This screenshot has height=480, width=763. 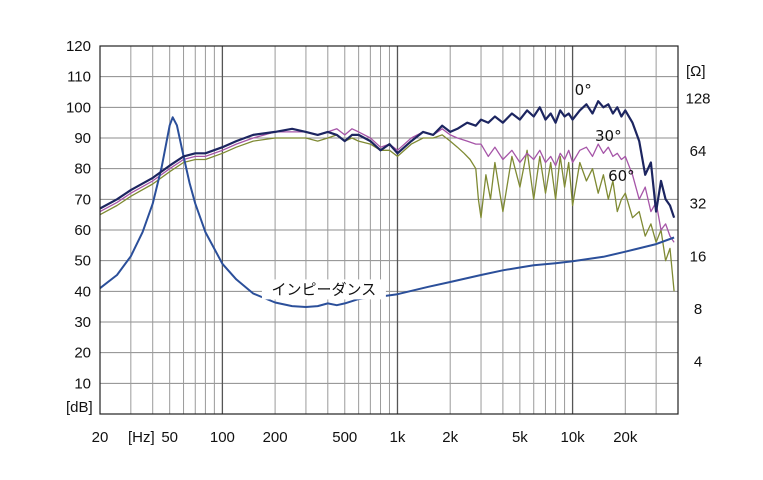 I want to click on y-tick-label: 30, so click(x=82, y=322).